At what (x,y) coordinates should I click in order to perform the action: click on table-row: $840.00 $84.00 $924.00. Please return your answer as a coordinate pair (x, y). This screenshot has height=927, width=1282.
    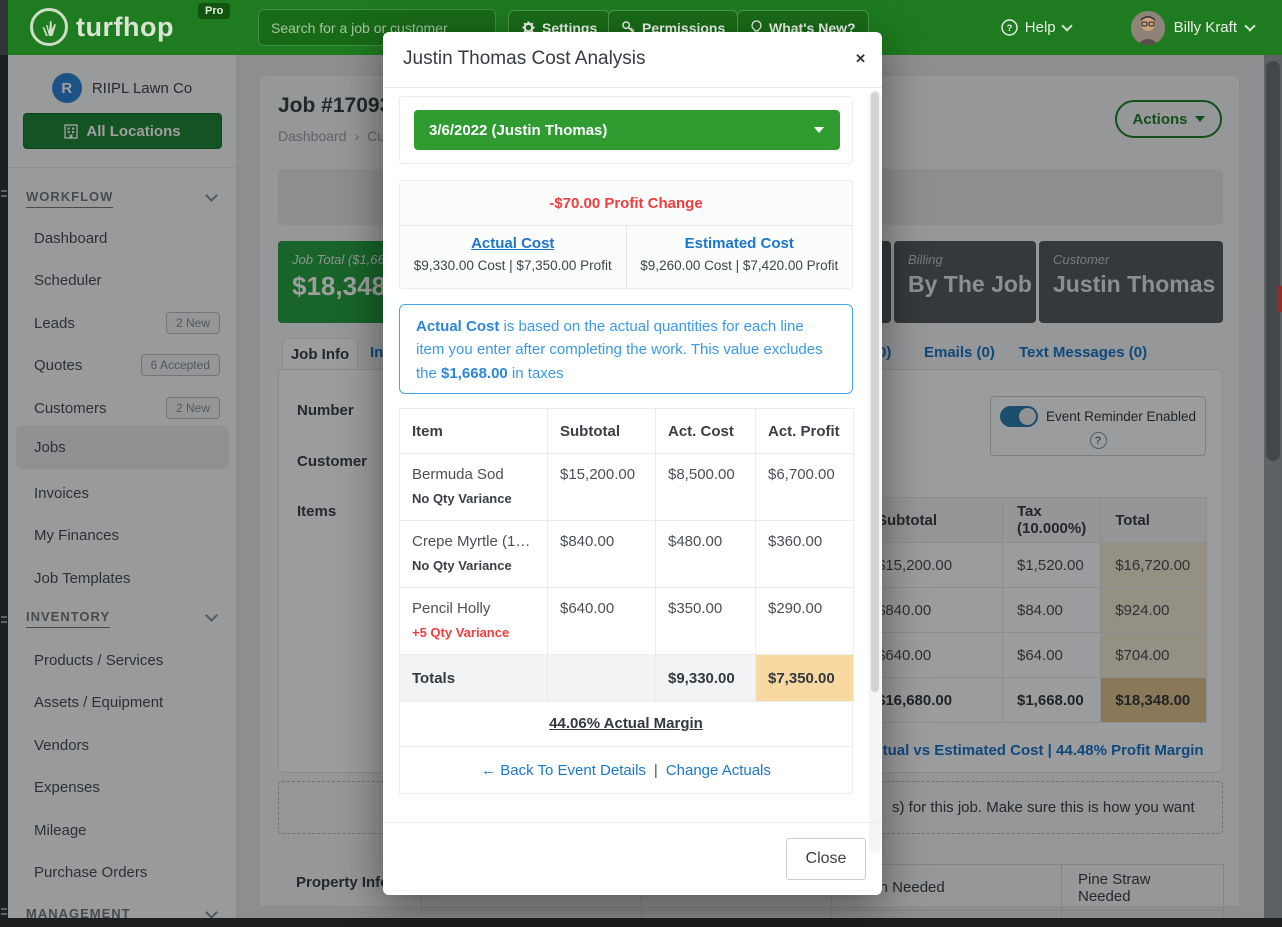
    Looking at the image, I should click on (1035, 610).